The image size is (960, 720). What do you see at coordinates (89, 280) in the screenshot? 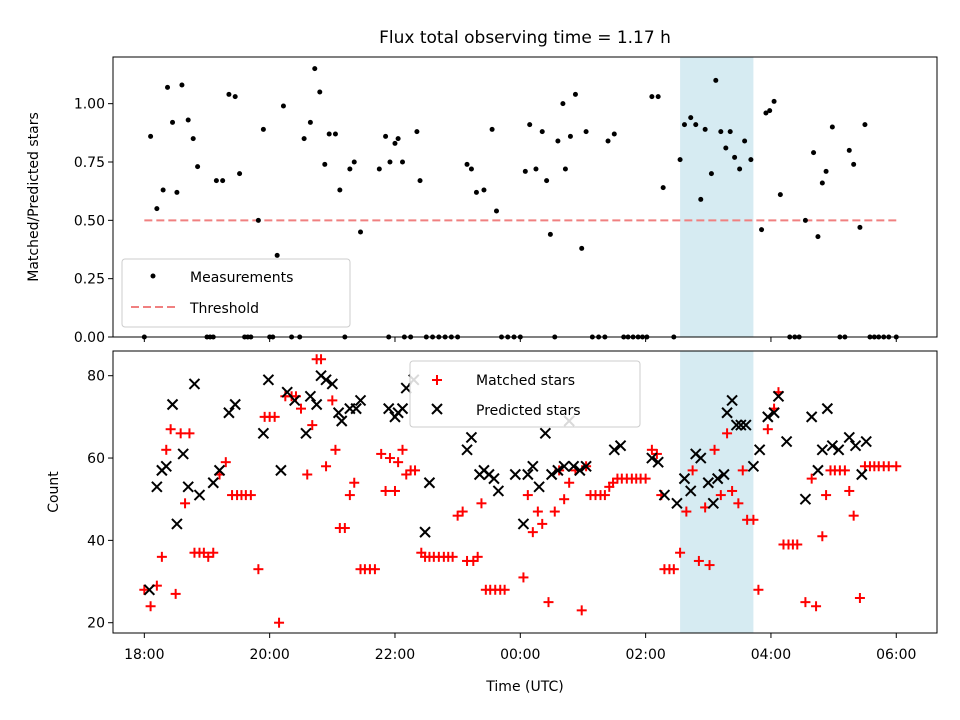
I see `y-tick-label: 0.25` at bounding box center [89, 280].